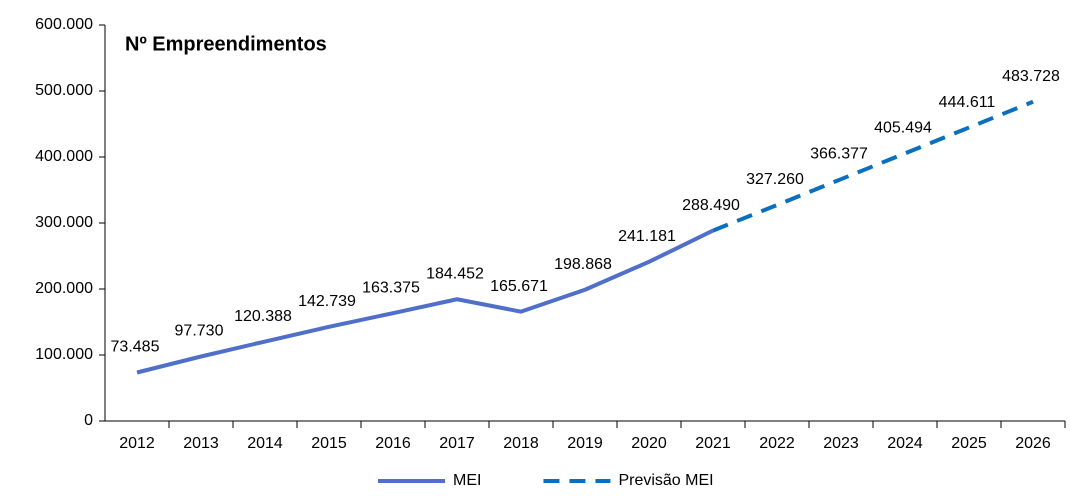 The height and width of the screenshot is (496, 1070). What do you see at coordinates (137, 443) in the screenshot?
I see `x-tick-label: 2012` at bounding box center [137, 443].